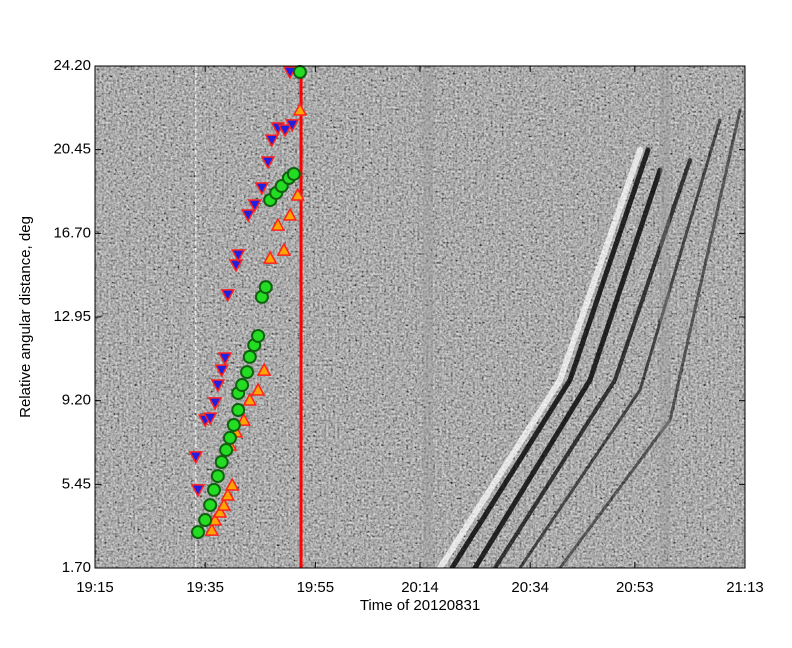 The height and width of the screenshot is (648, 792). Describe the element at coordinates (72, 316) in the screenshot. I see `y-tick-label: 12.95` at that location.